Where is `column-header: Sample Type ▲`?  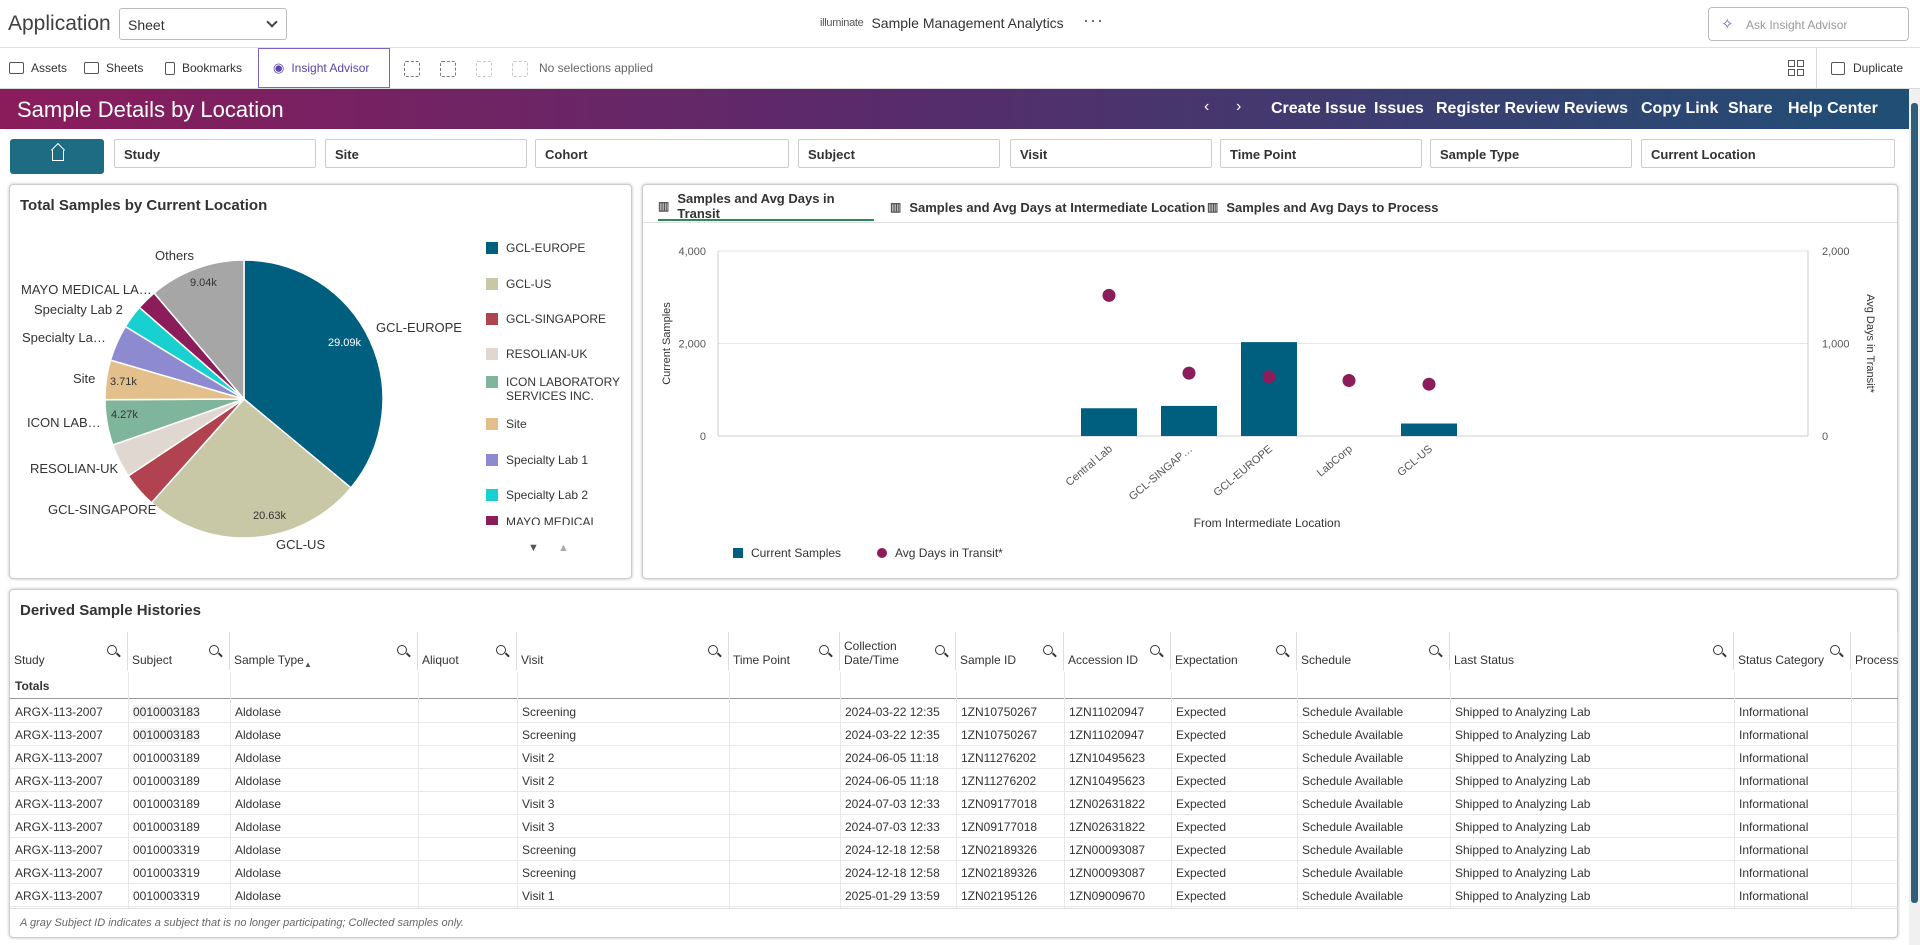 column-header: Sample Type ▲ is located at coordinates (324, 651).